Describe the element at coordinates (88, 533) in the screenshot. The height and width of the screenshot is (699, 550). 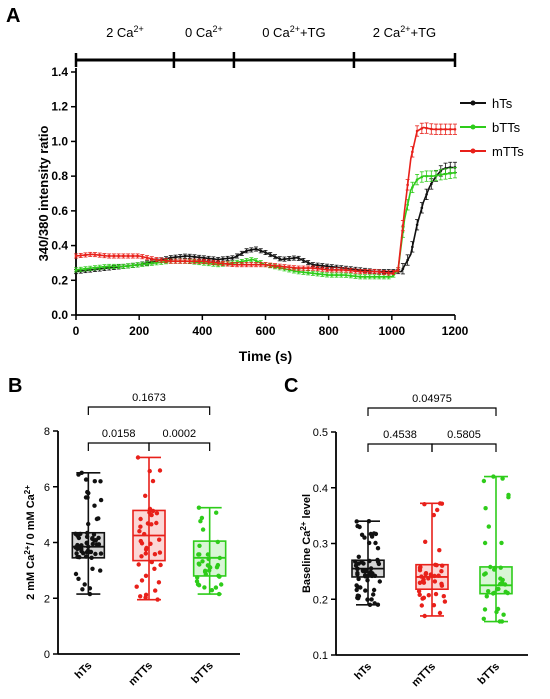
I see `box-hTs` at that location.